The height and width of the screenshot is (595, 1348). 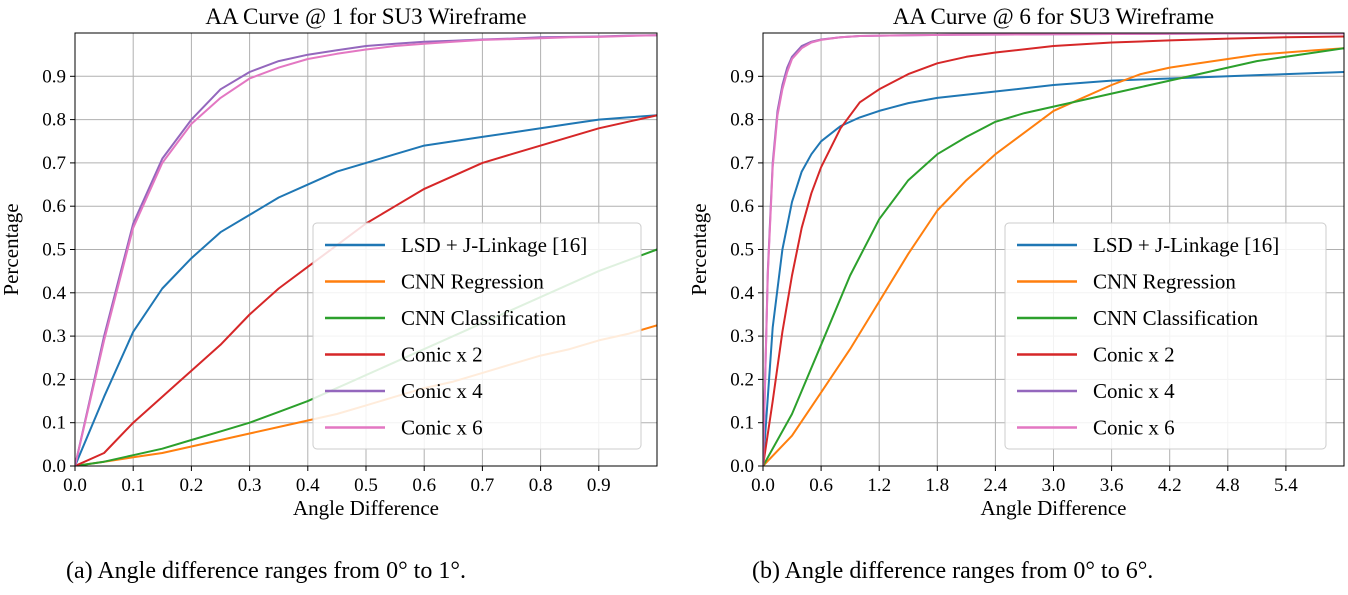 What do you see at coordinates (483, 485) in the screenshot?
I see `x-tick-label: 0.7` at bounding box center [483, 485].